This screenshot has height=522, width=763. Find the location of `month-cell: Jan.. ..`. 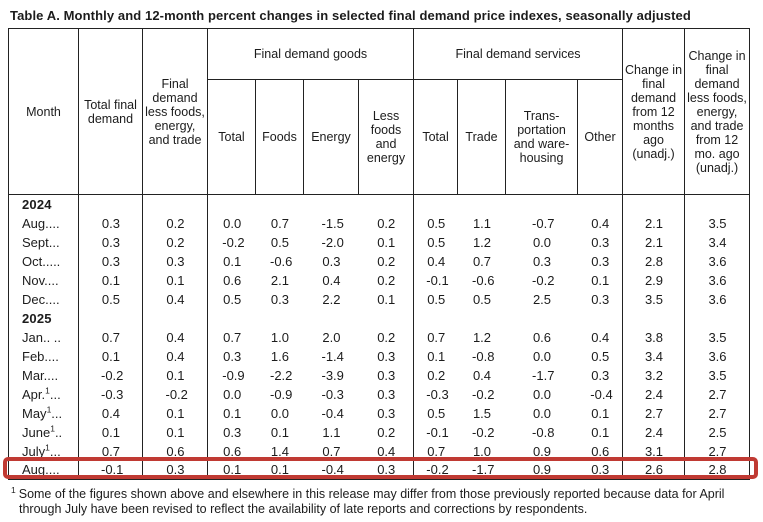

month-cell: Jan.. .. is located at coordinates (42, 337).